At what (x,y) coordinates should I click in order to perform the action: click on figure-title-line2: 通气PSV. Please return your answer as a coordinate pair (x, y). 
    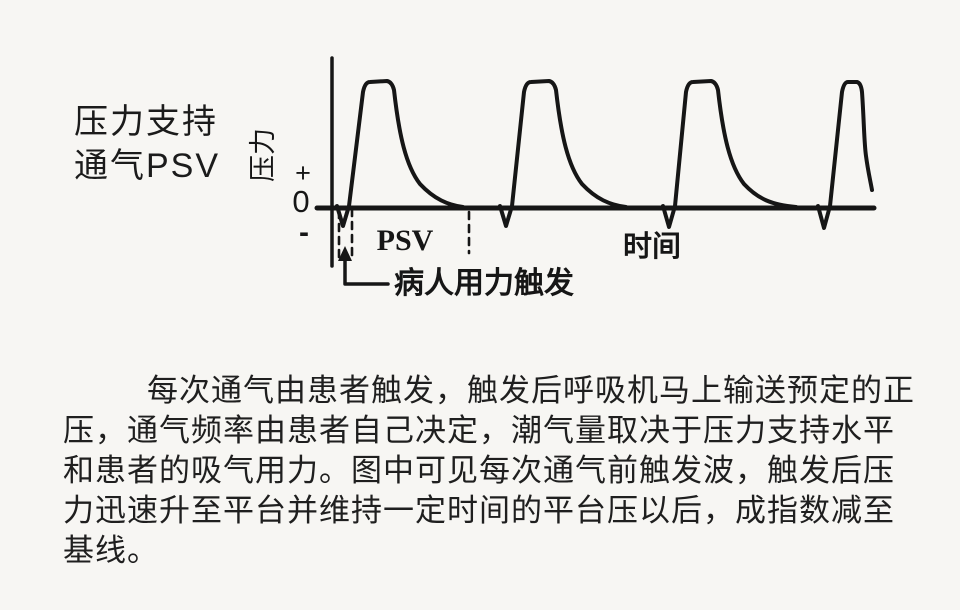
    Looking at the image, I should click on (147, 166).